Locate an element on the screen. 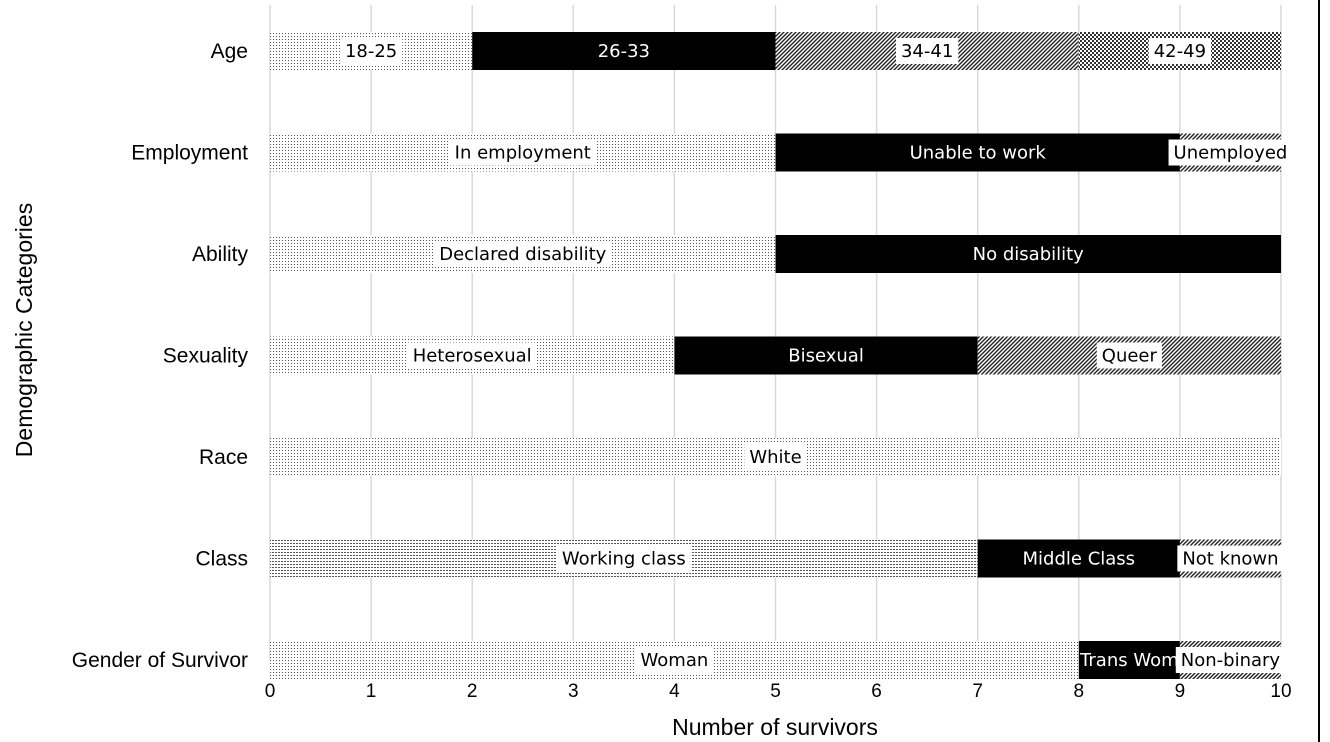  segment-label: Trans Wom is located at coordinates (1129, 660).